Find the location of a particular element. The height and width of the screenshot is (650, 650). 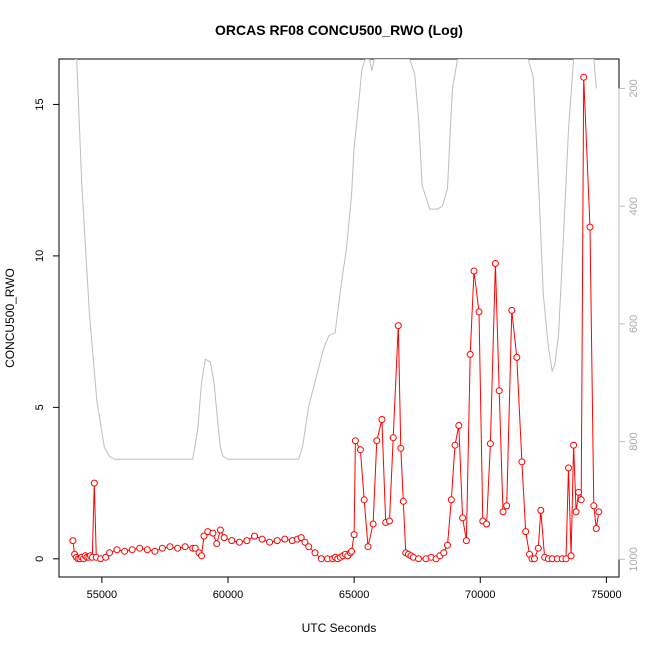

y-axis-label: CONCU500_RWO is located at coordinates (10, 318).